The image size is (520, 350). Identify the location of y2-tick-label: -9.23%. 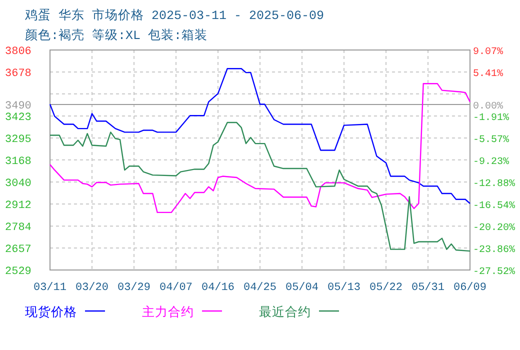
(491, 162).